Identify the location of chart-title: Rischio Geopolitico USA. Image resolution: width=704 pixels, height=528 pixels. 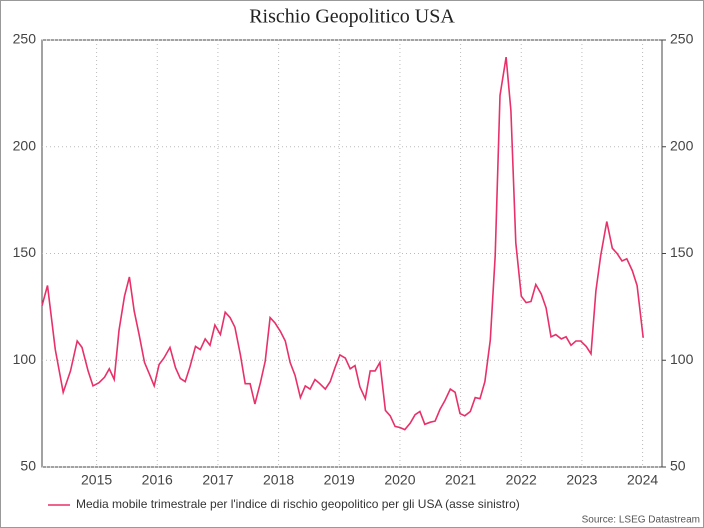
(352, 17).